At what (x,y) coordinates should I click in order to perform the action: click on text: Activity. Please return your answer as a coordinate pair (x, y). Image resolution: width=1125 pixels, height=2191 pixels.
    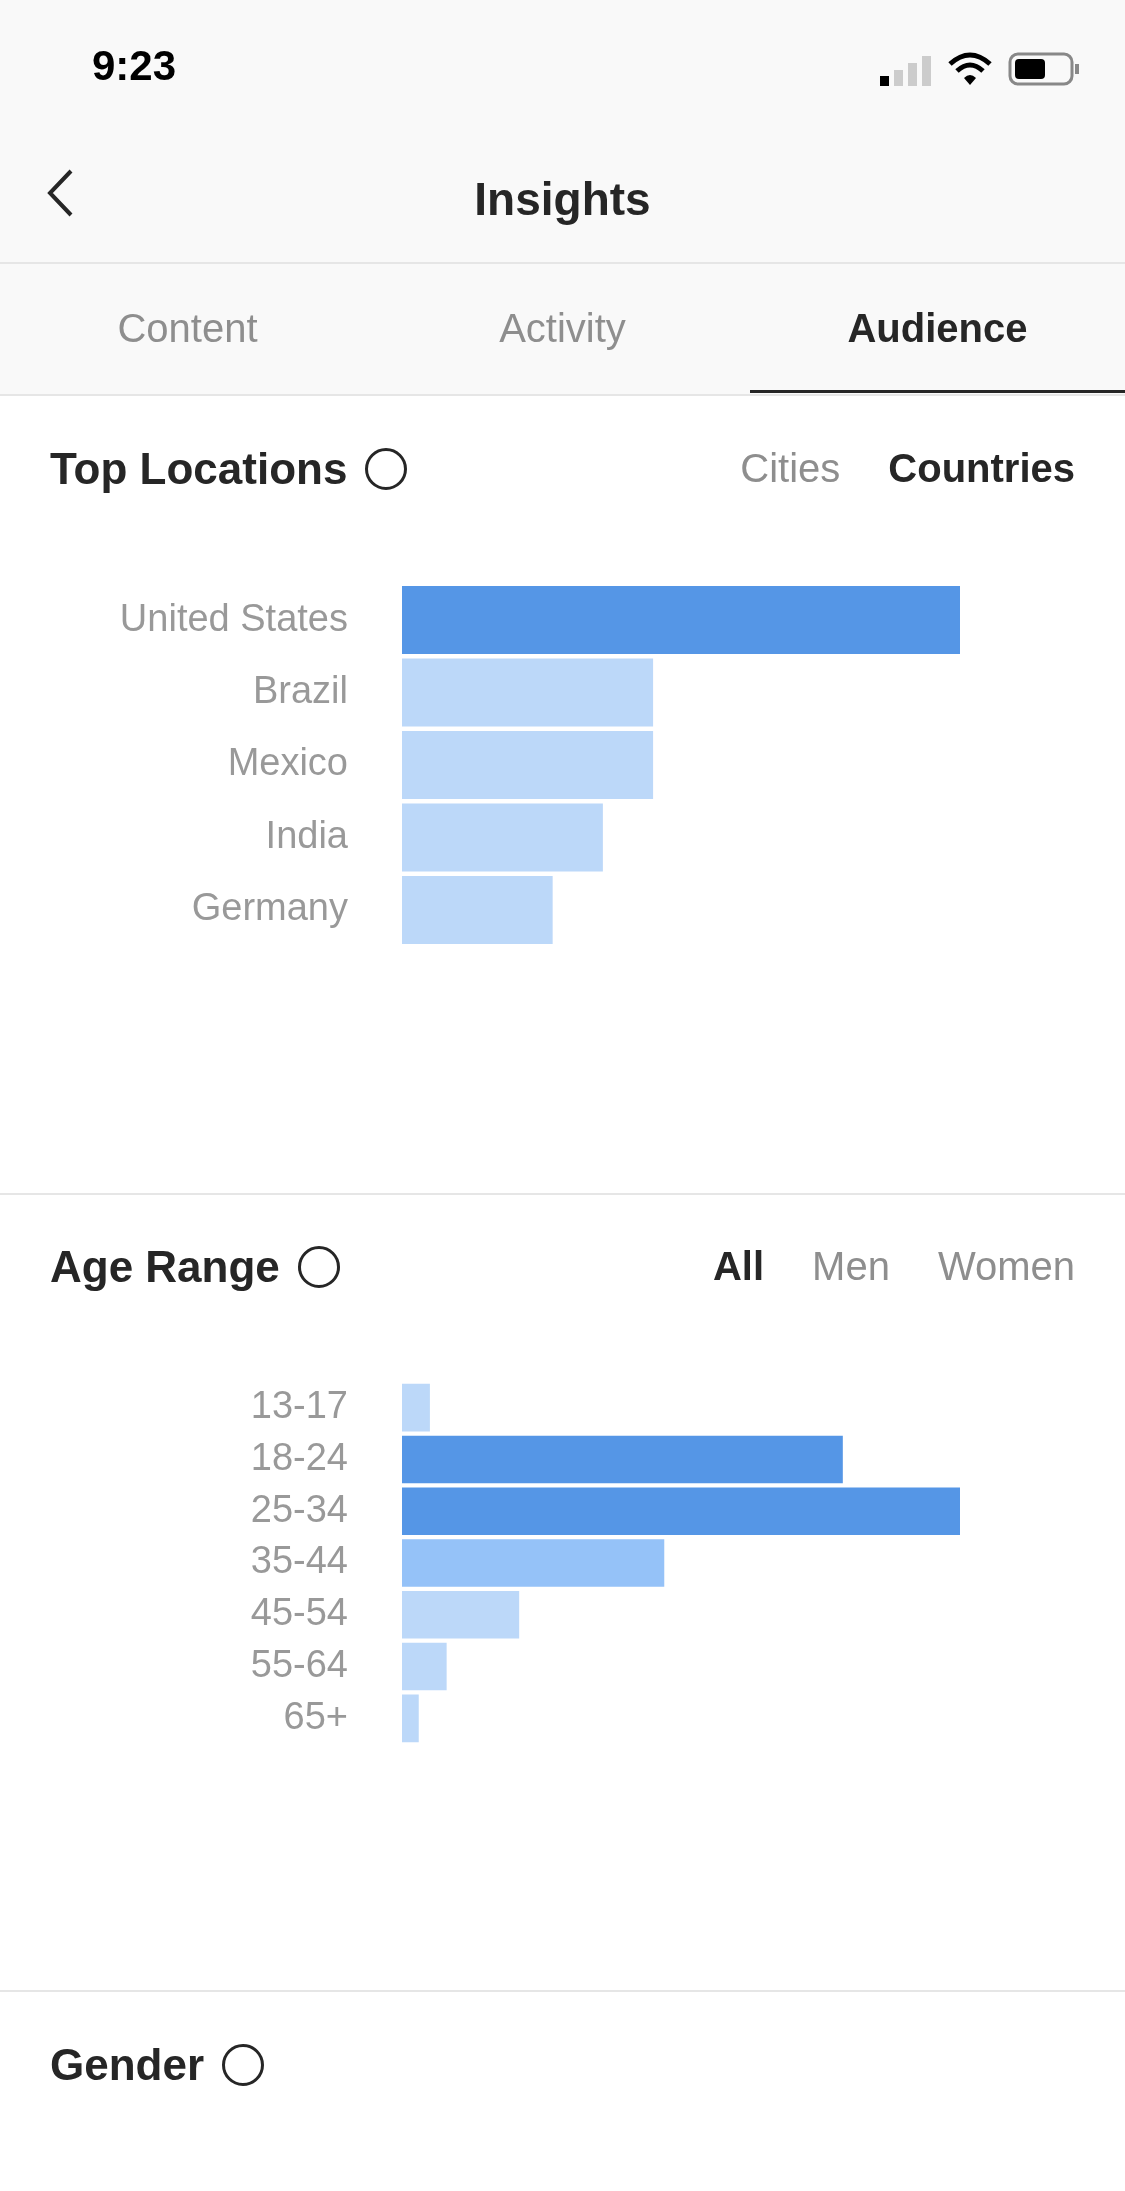
    Looking at the image, I should click on (562, 328).